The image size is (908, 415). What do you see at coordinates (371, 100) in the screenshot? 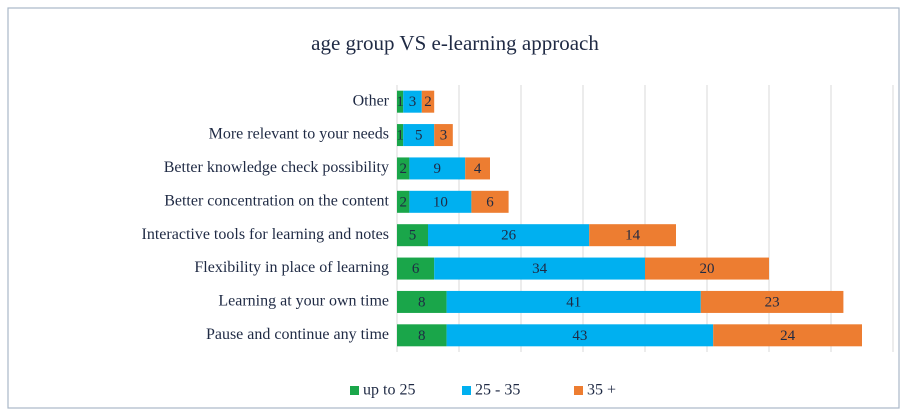
I see `y-tick-label: Other` at bounding box center [371, 100].